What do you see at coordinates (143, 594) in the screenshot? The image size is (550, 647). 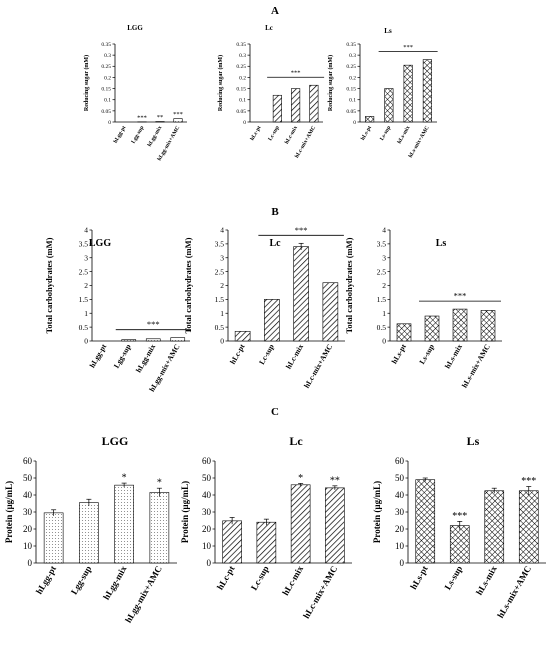 I see `category-label: hLgg-mix+AMC` at bounding box center [143, 594].